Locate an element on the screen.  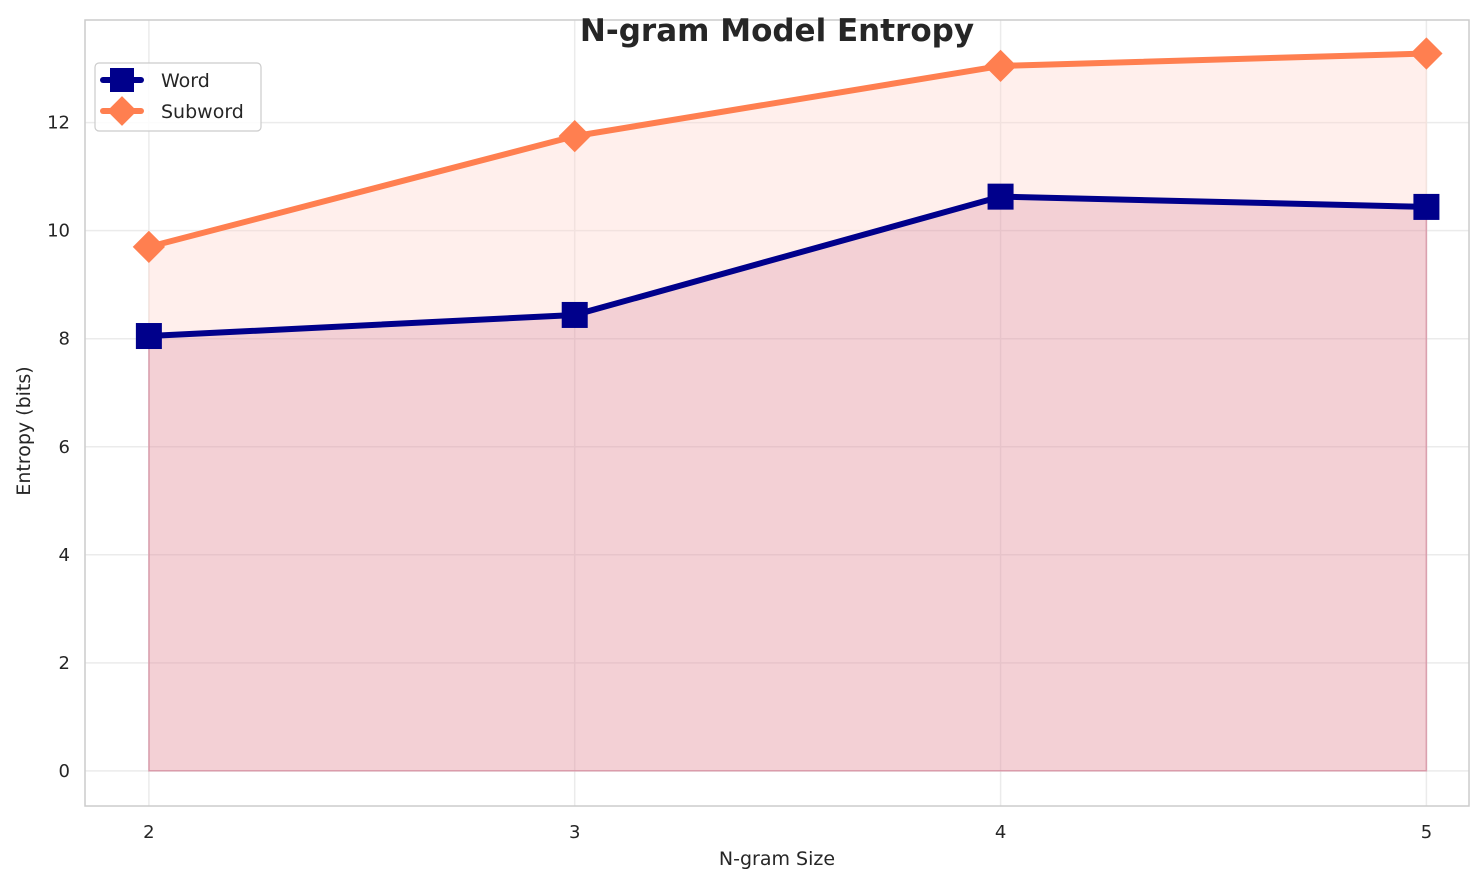
legend: Word Subword is located at coordinates (178, 97).